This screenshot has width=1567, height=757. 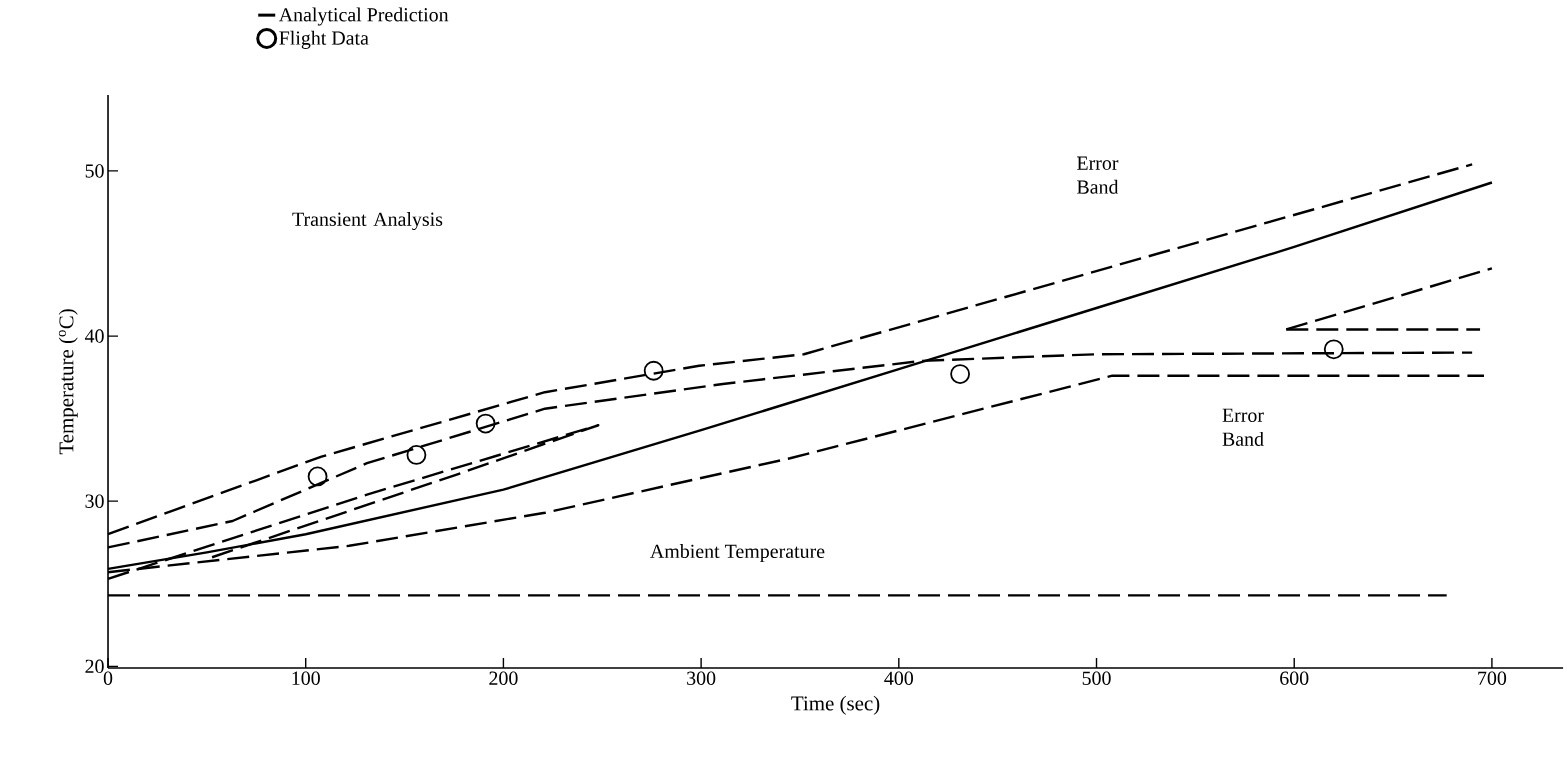 What do you see at coordinates (94, 336) in the screenshot?
I see `y-tick-label: 40` at bounding box center [94, 336].